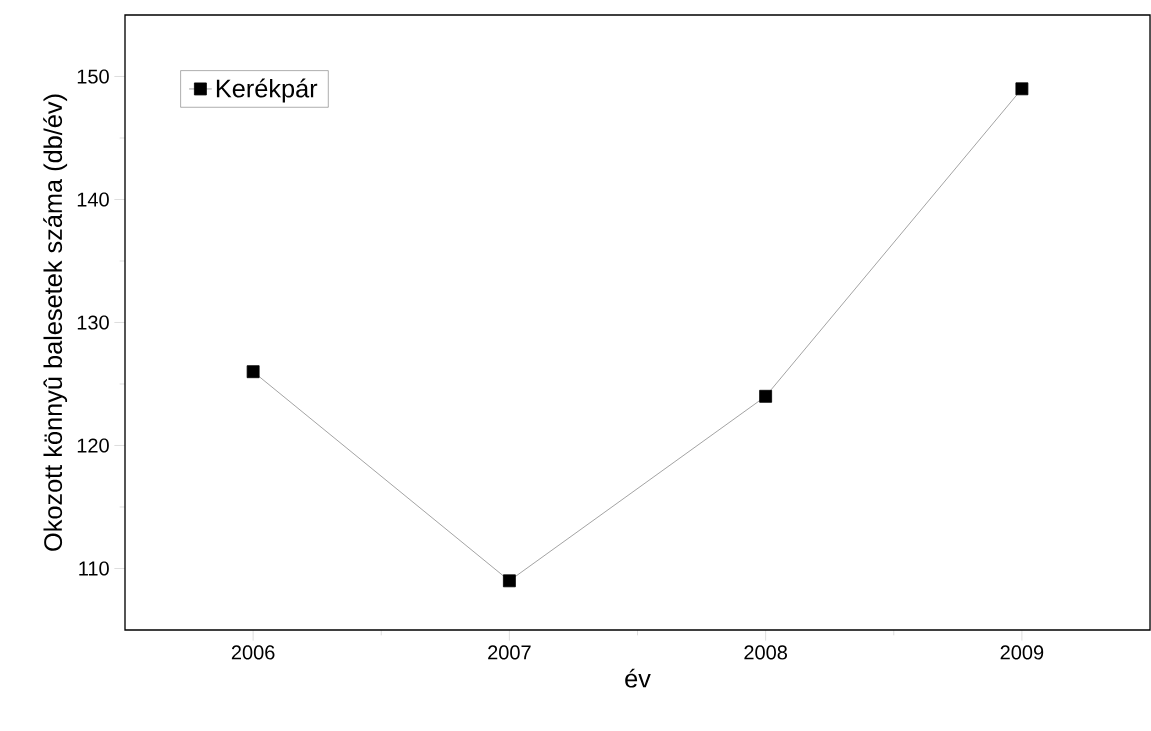 The width and height of the screenshot is (1151, 731). I want to click on legend-label: Kerékpár, so click(267, 90).